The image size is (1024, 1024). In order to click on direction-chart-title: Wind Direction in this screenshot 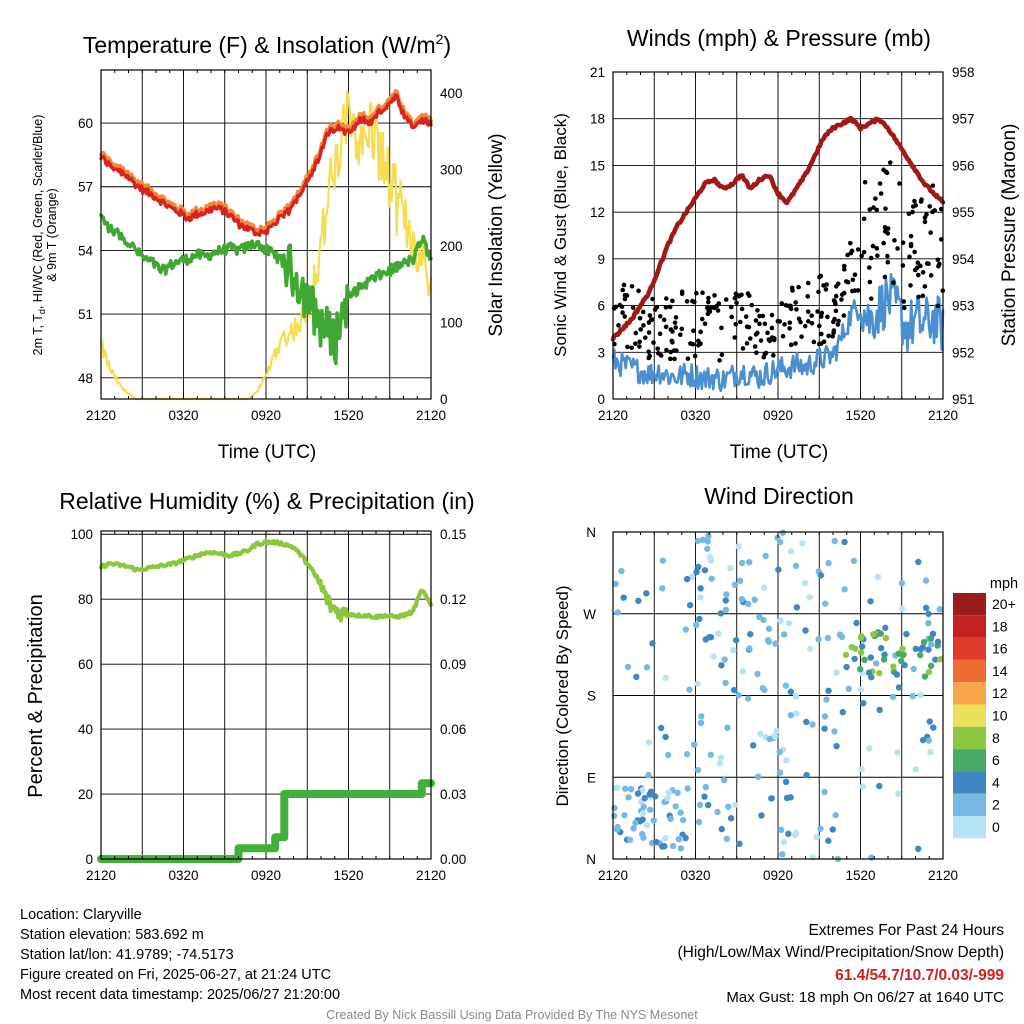, I will do `click(779, 496)`.